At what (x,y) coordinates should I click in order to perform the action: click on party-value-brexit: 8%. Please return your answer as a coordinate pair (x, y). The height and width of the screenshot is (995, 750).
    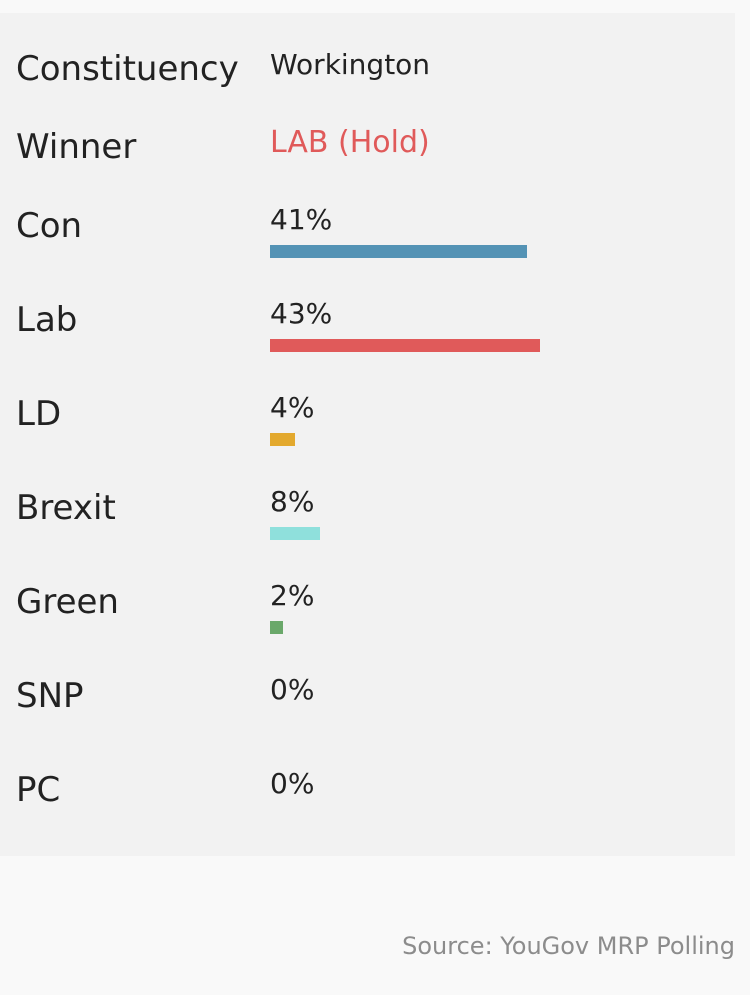
    Looking at the image, I should click on (292, 501).